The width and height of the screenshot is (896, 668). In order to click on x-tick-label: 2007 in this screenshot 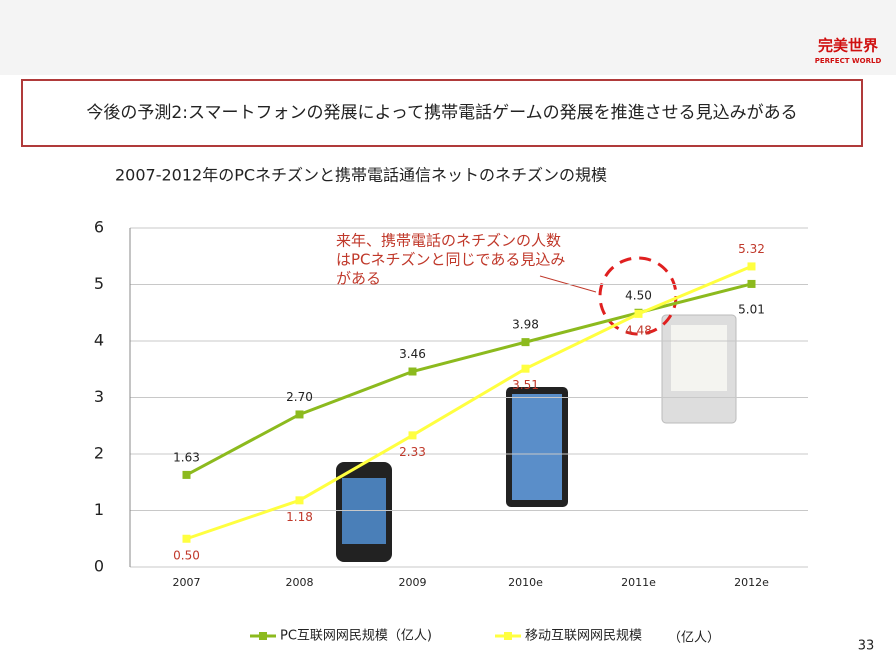, I will do `click(187, 582)`.